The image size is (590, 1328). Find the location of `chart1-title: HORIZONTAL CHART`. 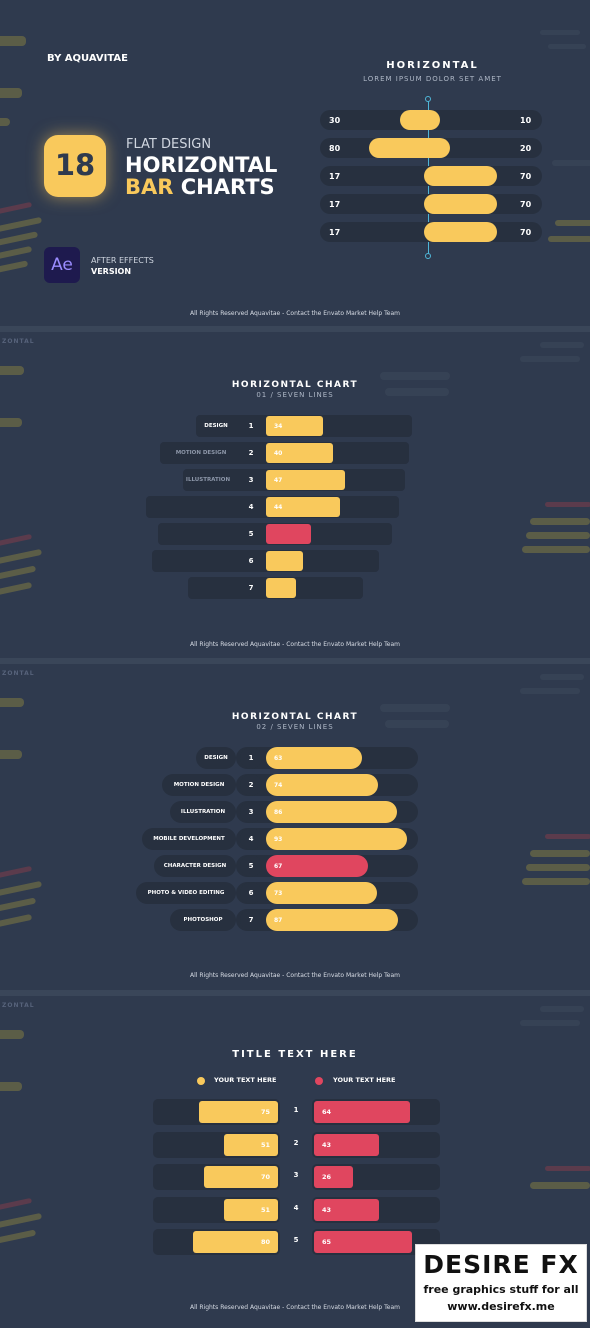

chart1-title: HORIZONTAL CHART is located at coordinates (295, 385).